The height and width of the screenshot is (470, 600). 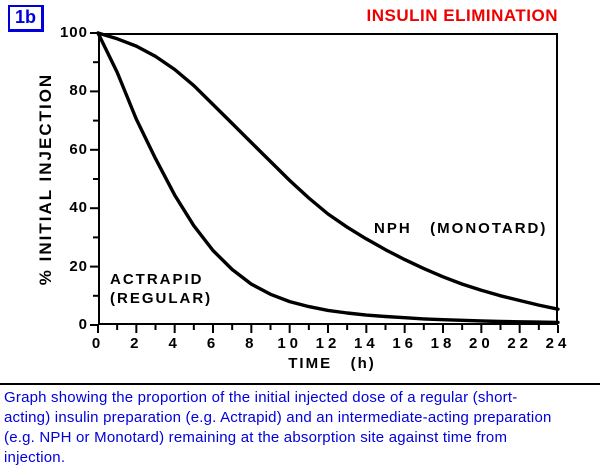 What do you see at coordinates (35, 457) in the screenshot?
I see `caption-line: injection.` at bounding box center [35, 457].